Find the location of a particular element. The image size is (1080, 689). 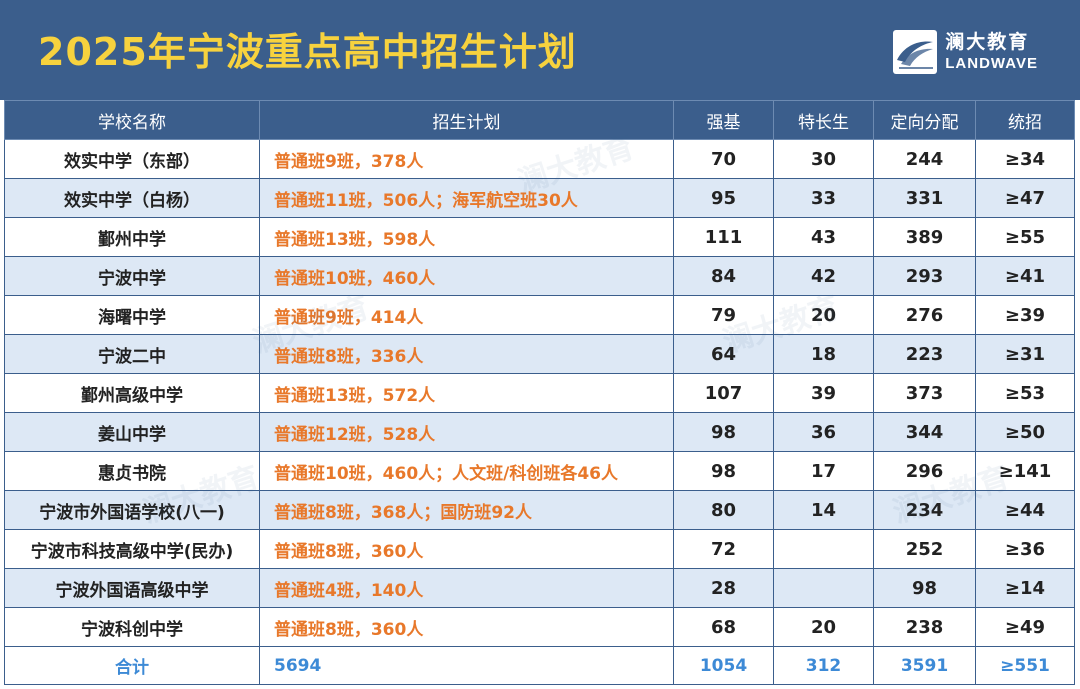

techang-cell: 30 is located at coordinates (823, 159).